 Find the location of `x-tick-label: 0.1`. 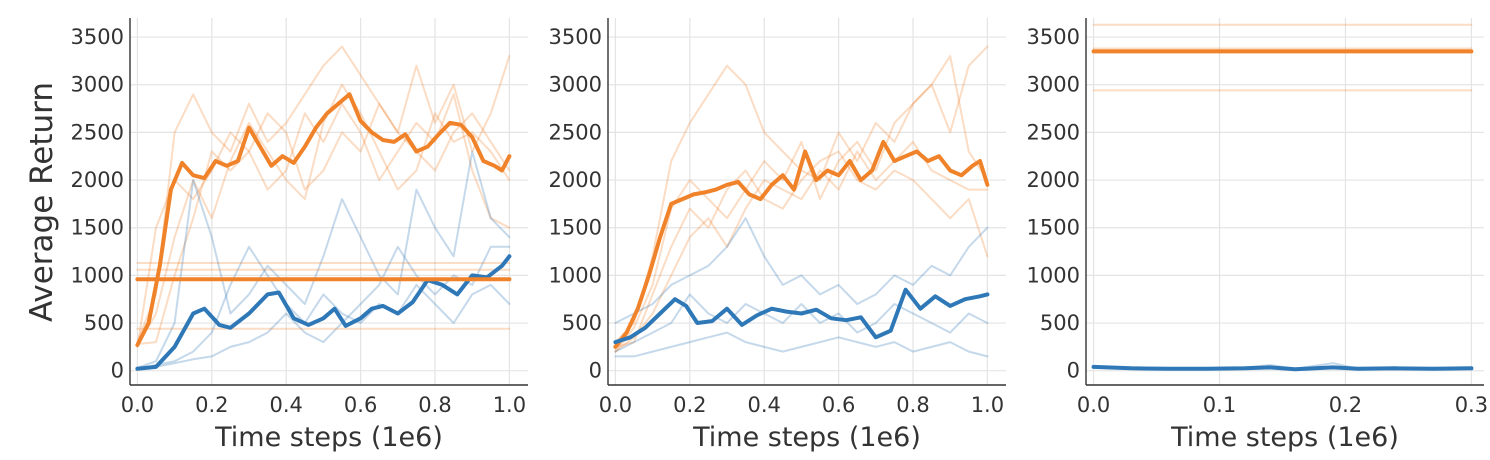

x-tick-label: 0.1 is located at coordinates (1219, 405).